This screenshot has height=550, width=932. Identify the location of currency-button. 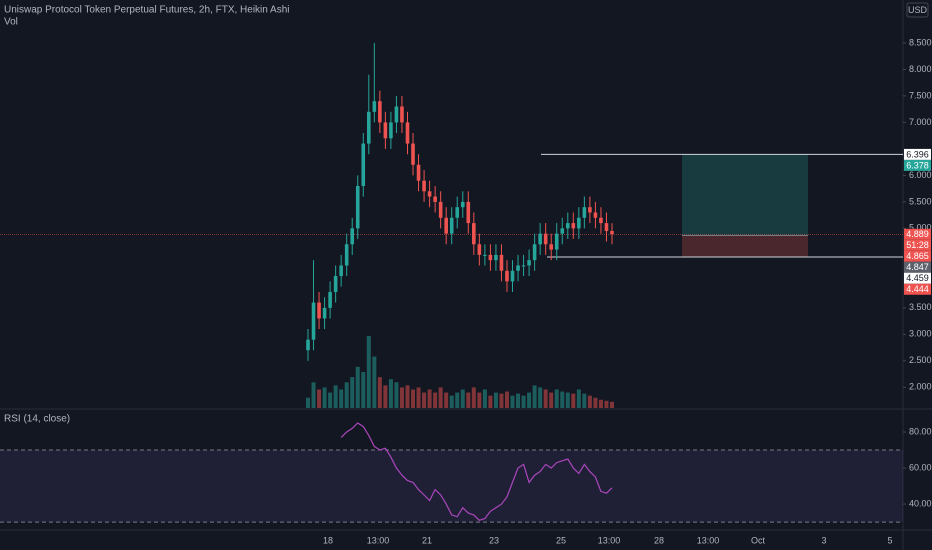
(917, 10).